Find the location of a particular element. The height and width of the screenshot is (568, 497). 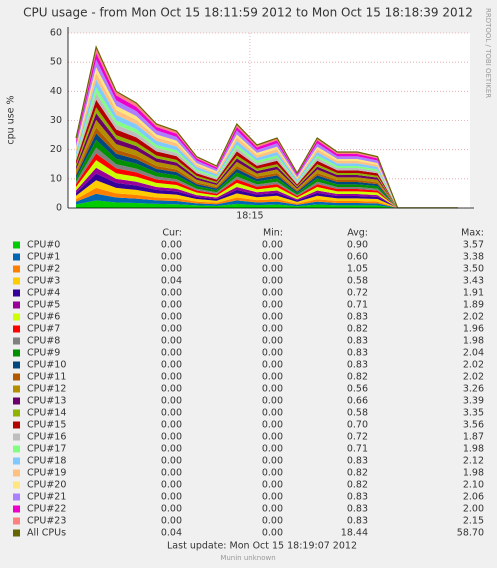

legend-stat: 58.70 is located at coordinates (470, 533).